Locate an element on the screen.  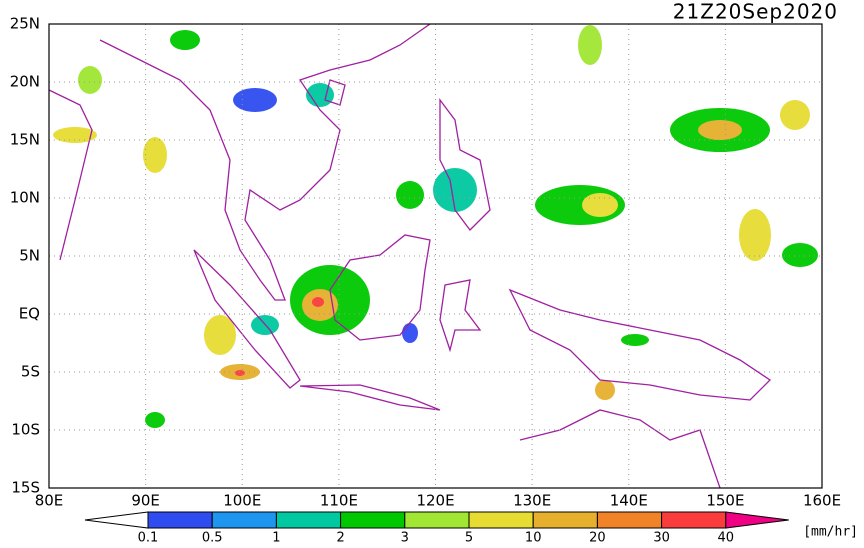
lat-label: 10S is located at coordinates (25, 430).